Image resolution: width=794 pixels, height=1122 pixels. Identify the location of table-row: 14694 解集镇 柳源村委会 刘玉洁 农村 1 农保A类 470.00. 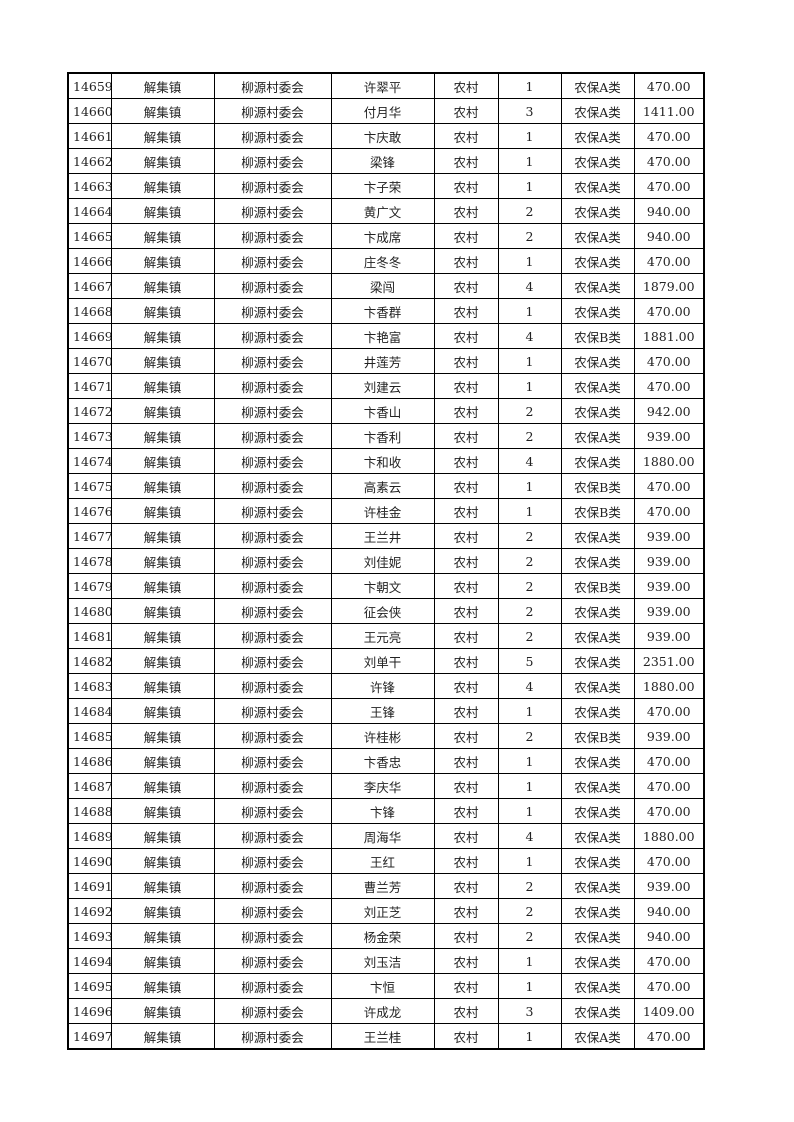
(386, 961).